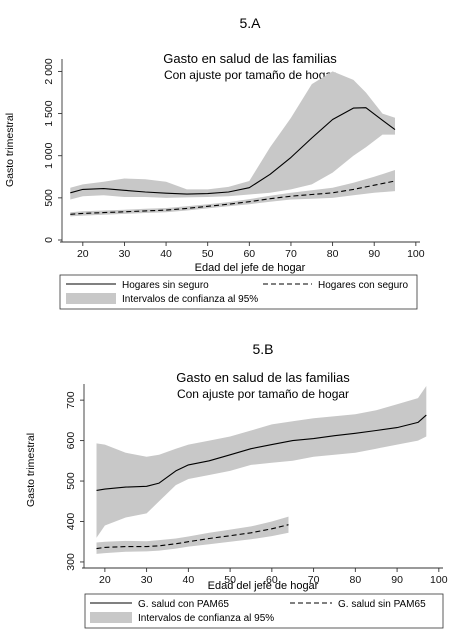 Image resolution: width=456 pixels, height=637 pixels. I want to click on panel-label: 5.A, so click(250, 23).